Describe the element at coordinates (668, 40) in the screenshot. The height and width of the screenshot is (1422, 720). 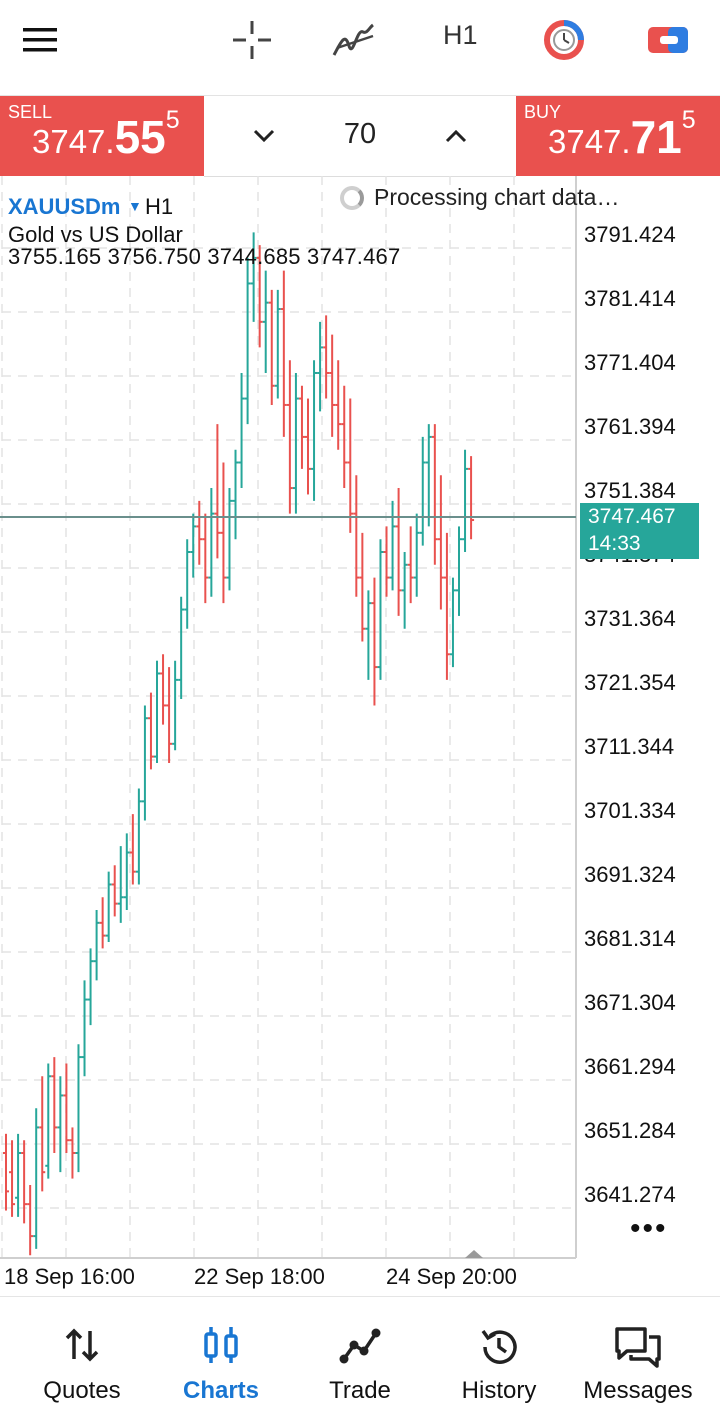
I see `new-order-icon` at that location.